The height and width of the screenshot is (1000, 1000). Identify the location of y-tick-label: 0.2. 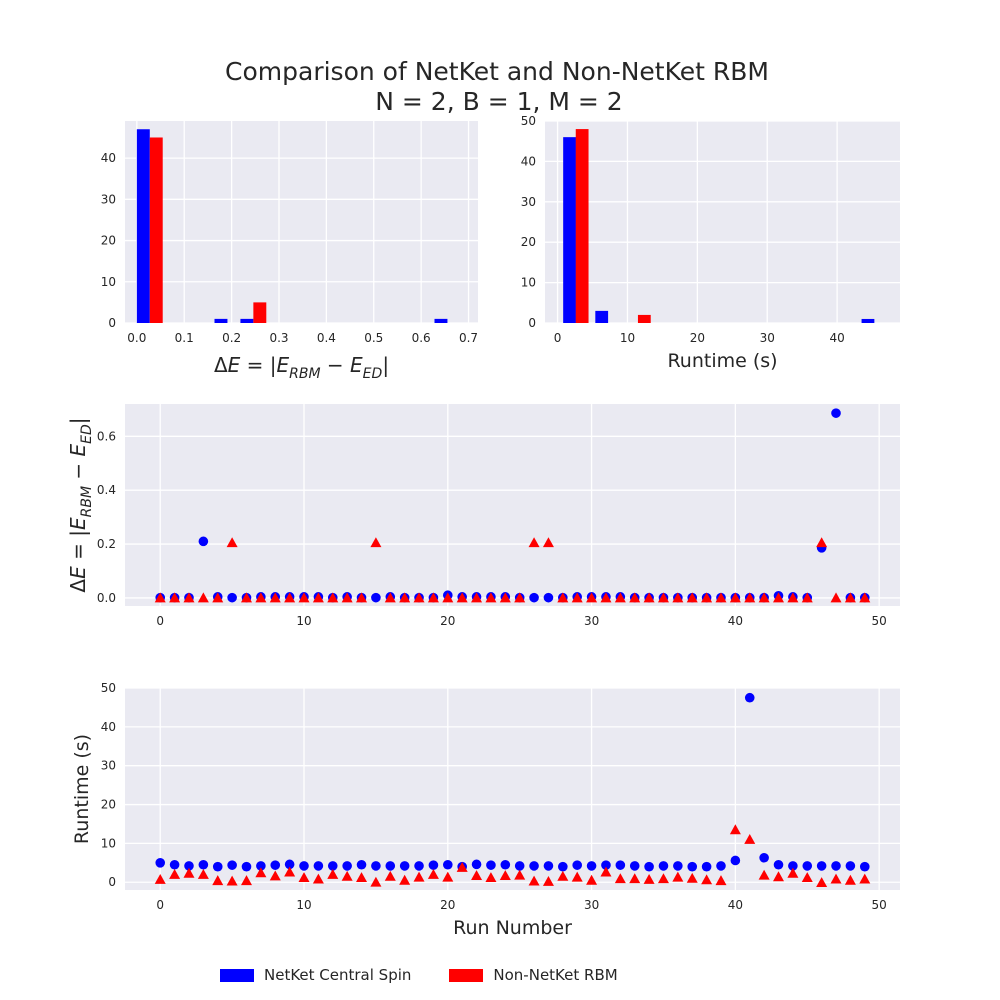
(106, 544).